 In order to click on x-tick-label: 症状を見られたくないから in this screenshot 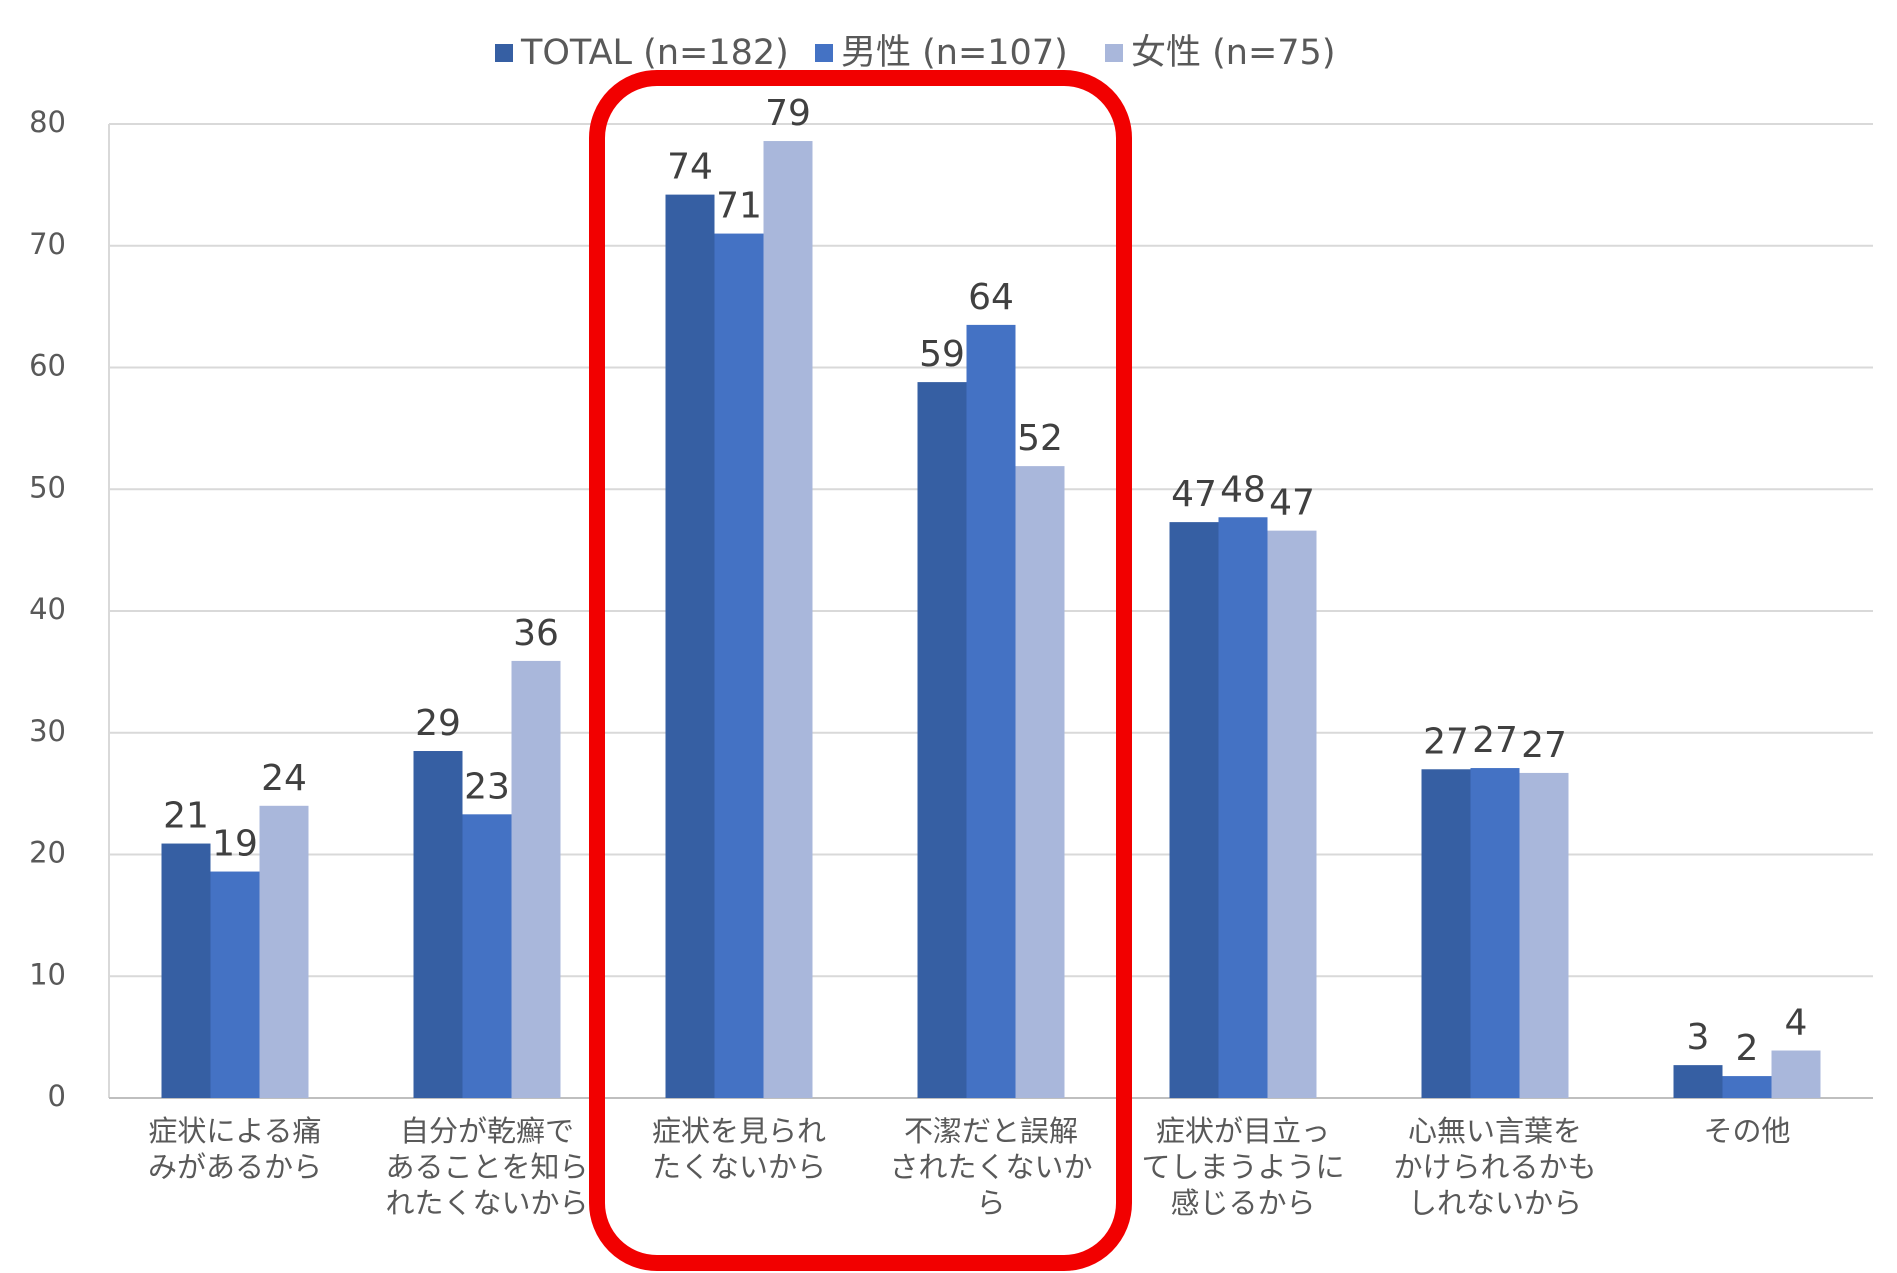, I will do `click(739, 1149)`.